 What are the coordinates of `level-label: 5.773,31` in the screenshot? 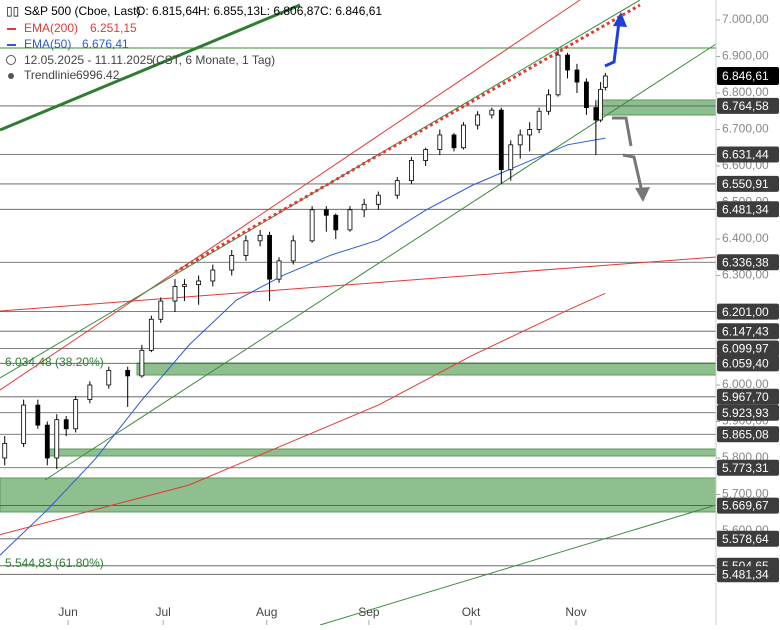 It's located at (745, 468).